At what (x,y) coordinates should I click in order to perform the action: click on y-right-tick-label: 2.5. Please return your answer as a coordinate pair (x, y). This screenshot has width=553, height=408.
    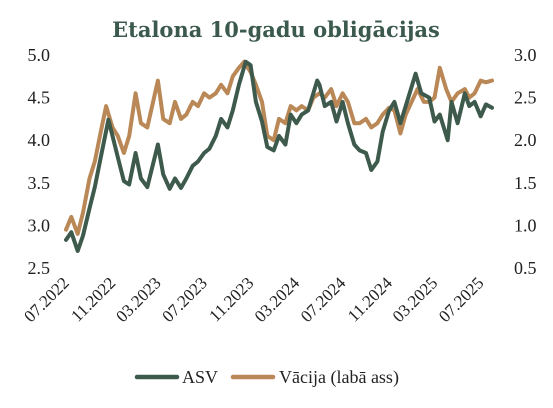
    Looking at the image, I should click on (525, 98).